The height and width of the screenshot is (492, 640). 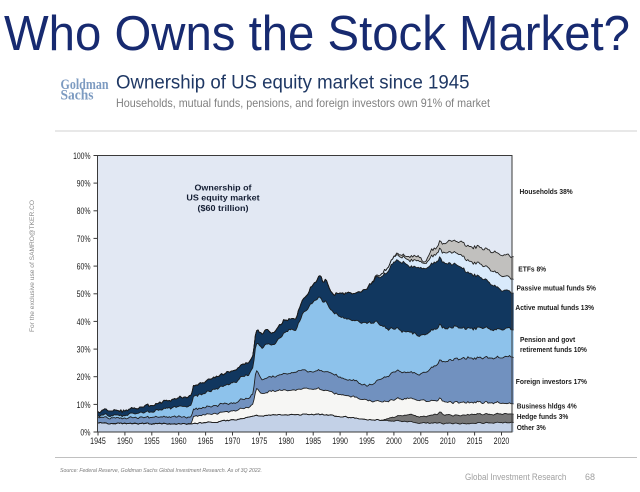 I want to click on svg-text: 1980, so click(x=286, y=441).